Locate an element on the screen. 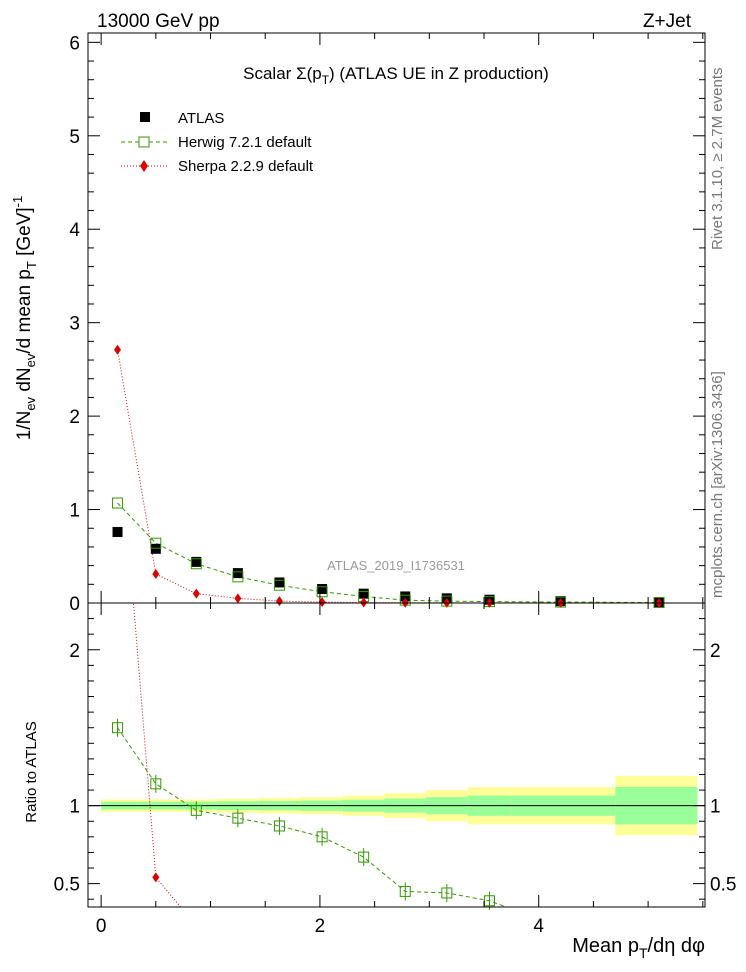 The image size is (746, 972). rivet-label: Rivet 3.1.10, ≥ 2.7M events is located at coordinates (717, 159).